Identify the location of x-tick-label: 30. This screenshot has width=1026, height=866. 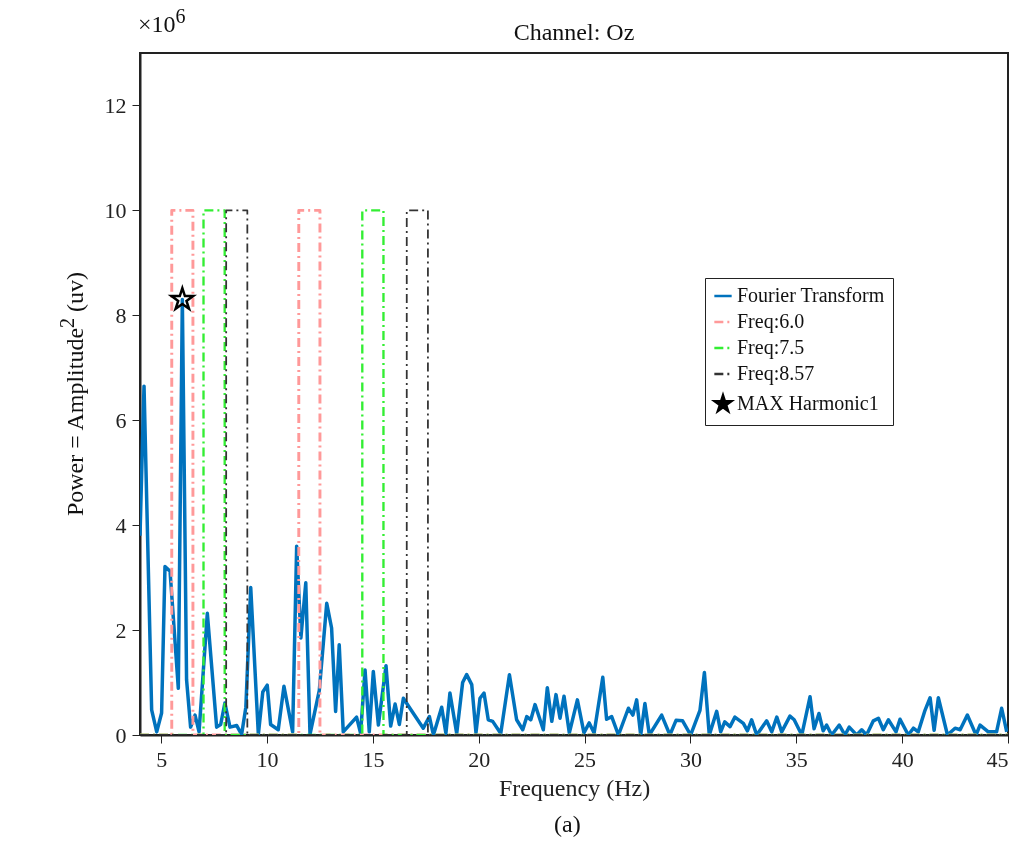
(690, 759).